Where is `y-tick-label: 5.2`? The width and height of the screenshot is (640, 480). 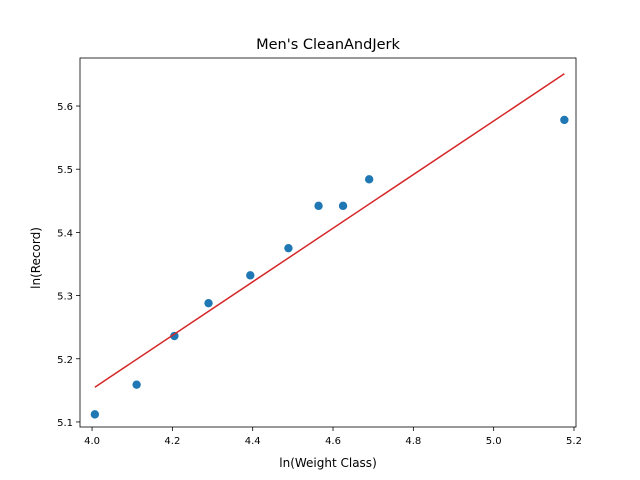 y-tick-label: 5.2 is located at coordinates (65, 360).